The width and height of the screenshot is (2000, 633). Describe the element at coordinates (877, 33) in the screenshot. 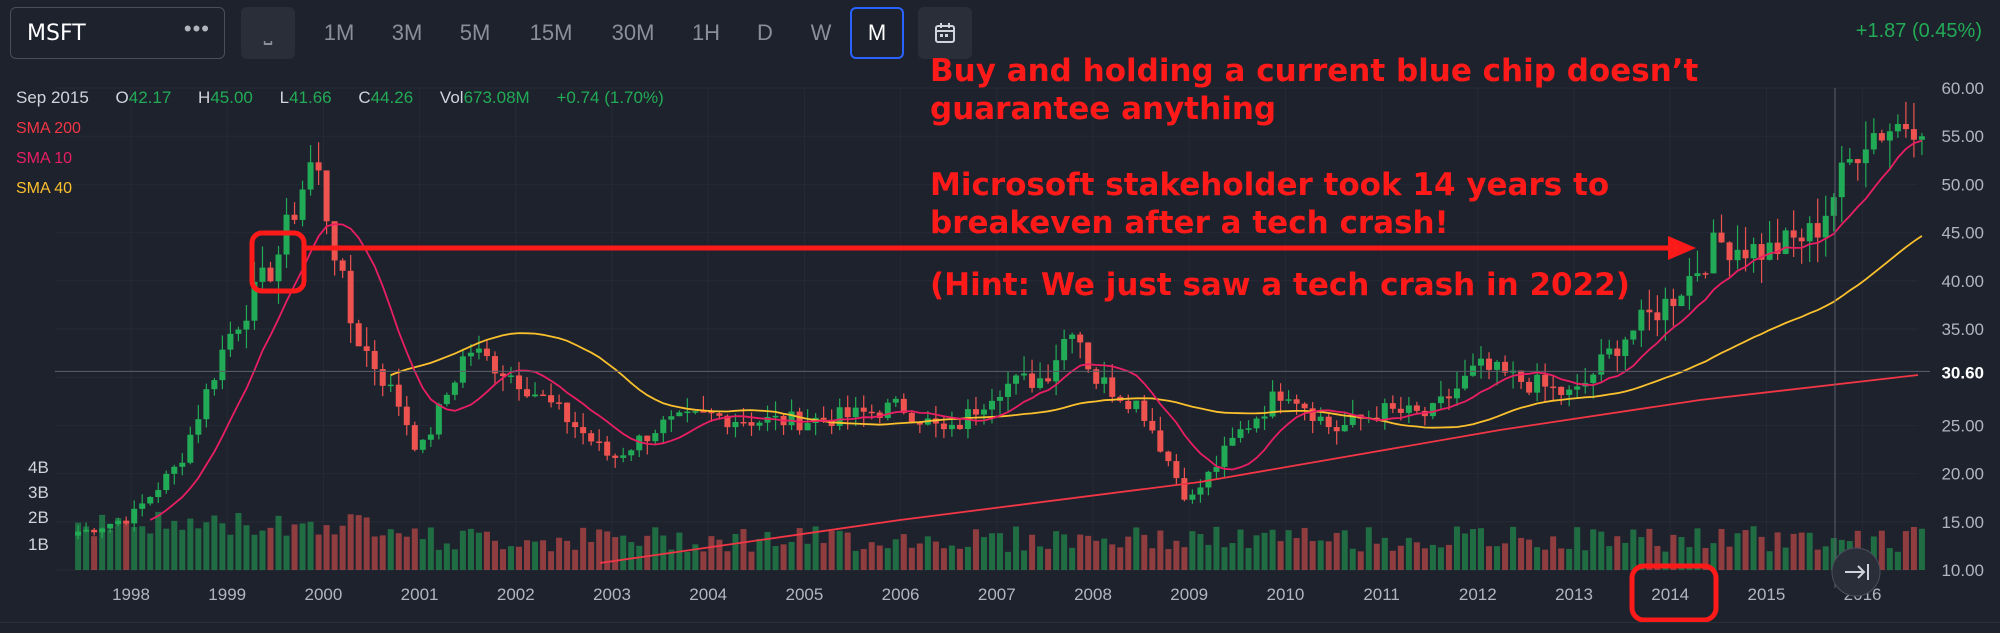

I see `interval-m-button: M` at that location.